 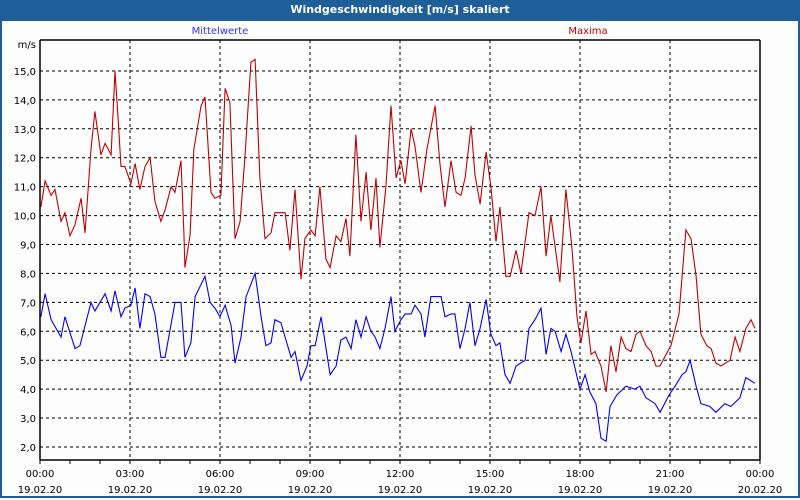 What do you see at coordinates (310, 474) in the screenshot?
I see `x-tick-time: 09:00` at bounding box center [310, 474].